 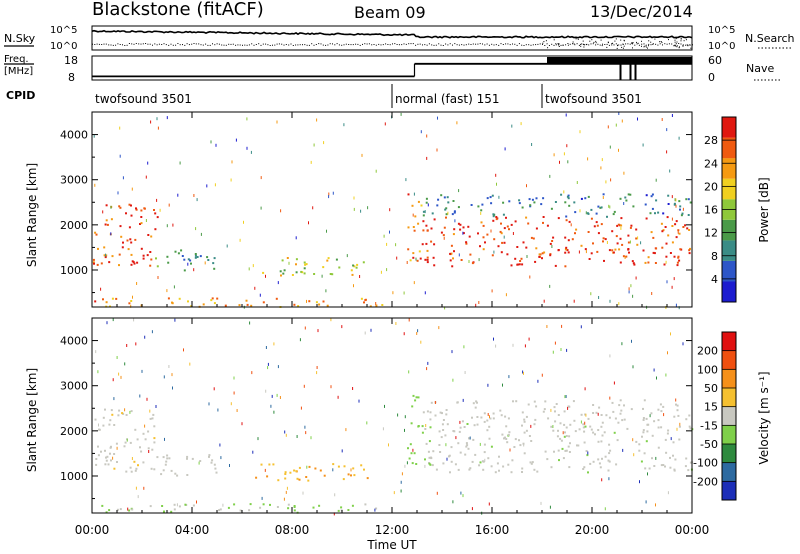 What do you see at coordinates (764, 417) in the screenshot?
I see `velocity-colorbar-label: Velocity [m s⁻¹]` at bounding box center [764, 417].